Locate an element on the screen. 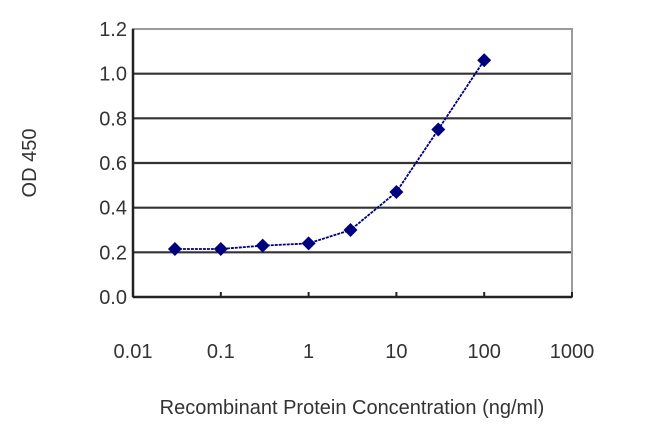 Image resolution: width=650 pixels, height=433 pixels. y-axis-tick-labels: 0.0 0.2 0.4 0.6 0.8 1.0 1.2 is located at coordinates (113, 164).